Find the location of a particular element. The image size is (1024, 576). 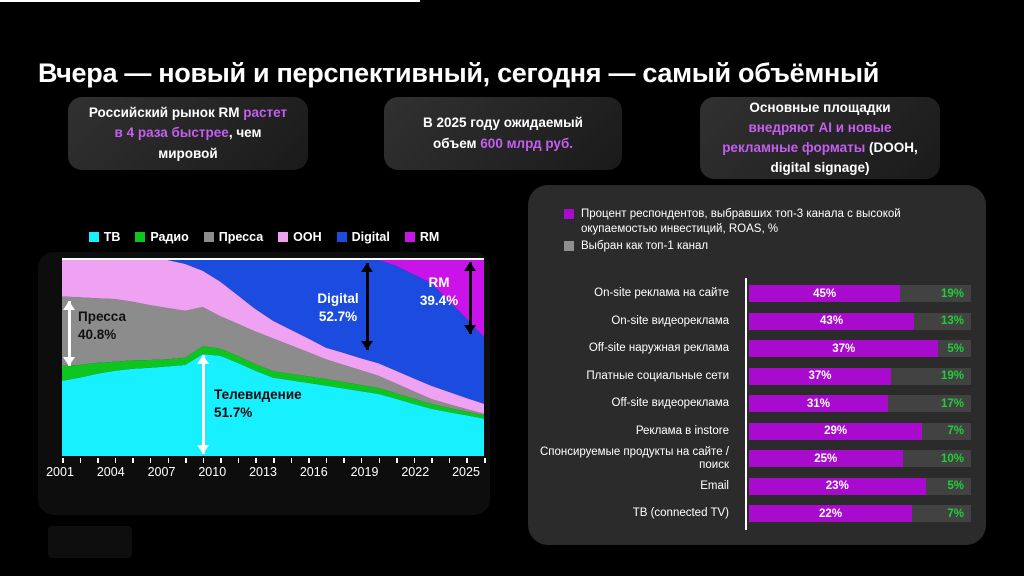

bar-track: 29% 7% is located at coordinates (860, 431).